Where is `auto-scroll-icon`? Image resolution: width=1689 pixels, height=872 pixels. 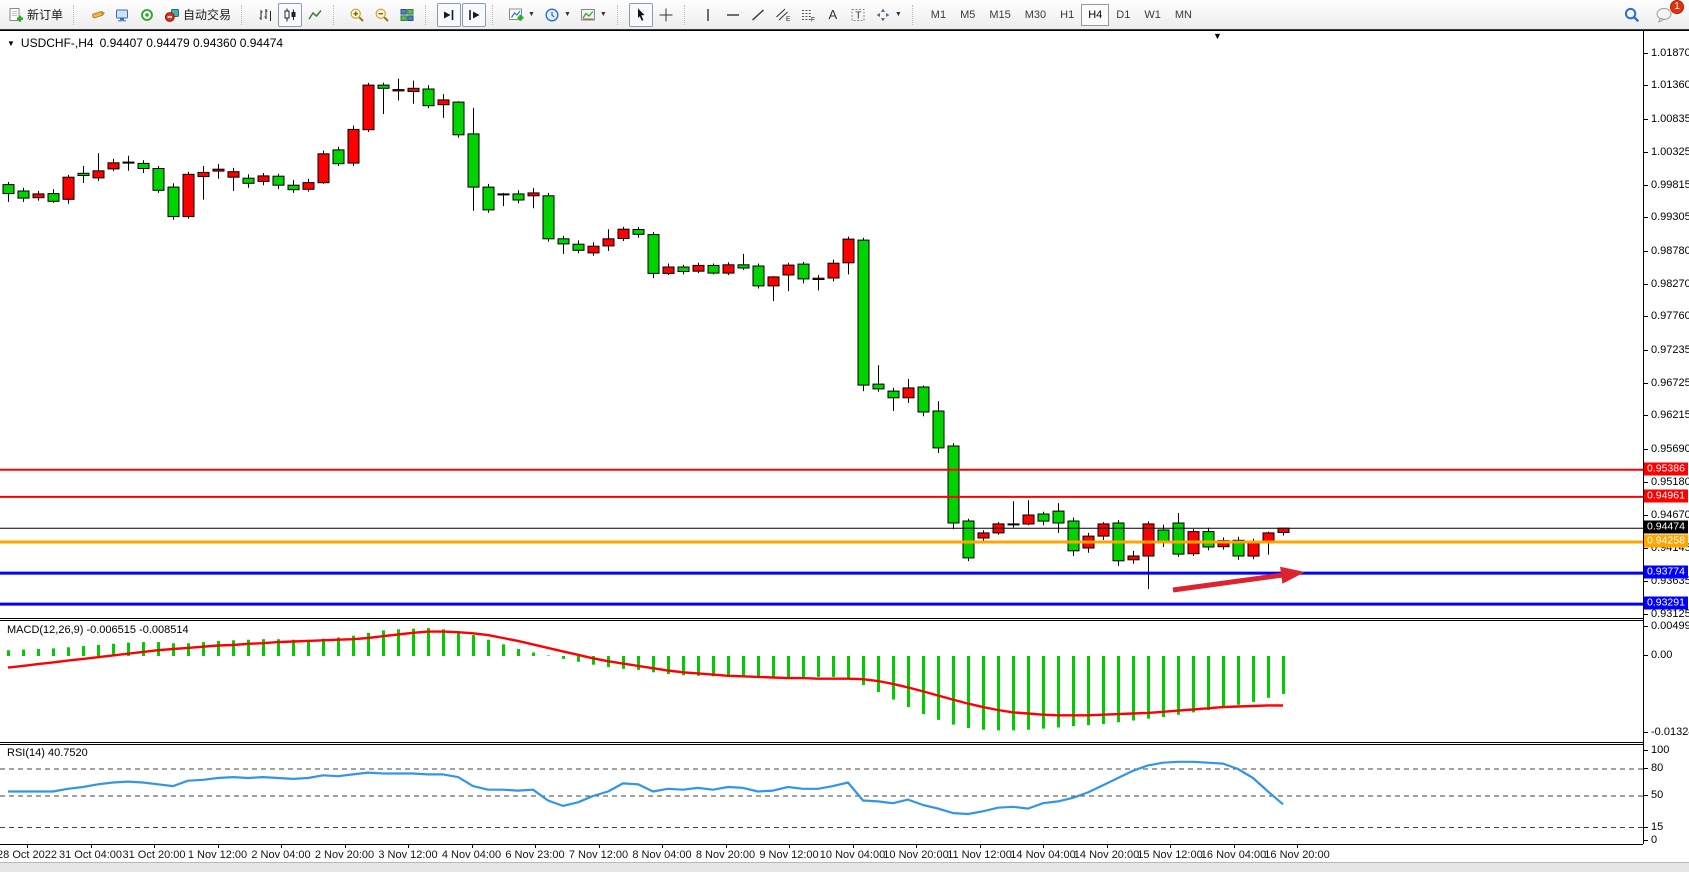 auto-scroll-icon is located at coordinates (449, 15).